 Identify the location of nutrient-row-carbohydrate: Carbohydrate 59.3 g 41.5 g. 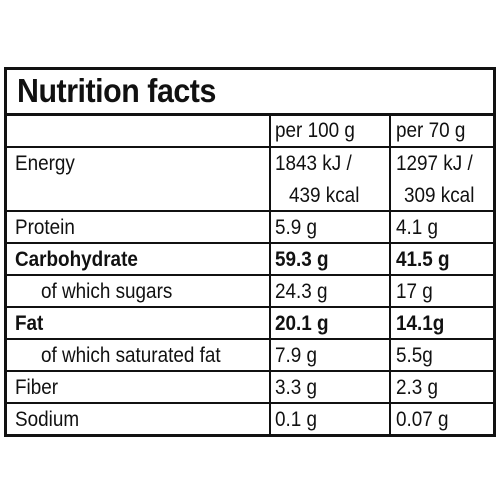
(250, 259).